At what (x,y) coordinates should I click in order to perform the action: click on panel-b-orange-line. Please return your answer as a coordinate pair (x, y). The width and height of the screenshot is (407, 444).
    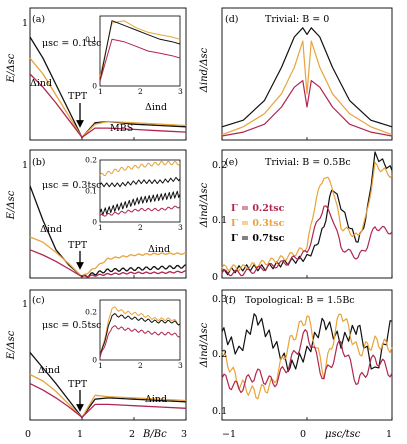
    Looking at the image, I should click on (56, 257).